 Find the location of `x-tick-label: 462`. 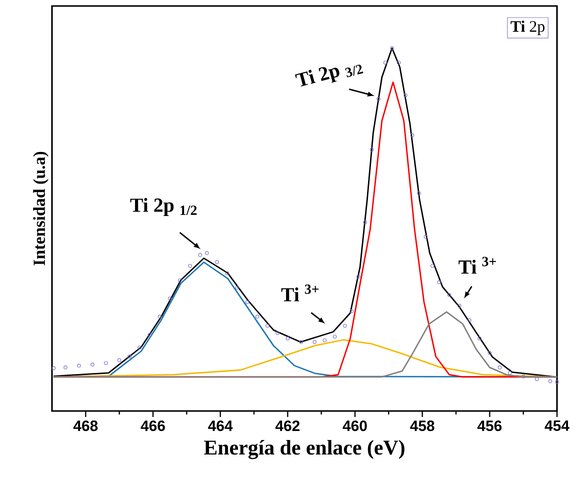

x-tick-label: 462 is located at coordinates (287, 426).